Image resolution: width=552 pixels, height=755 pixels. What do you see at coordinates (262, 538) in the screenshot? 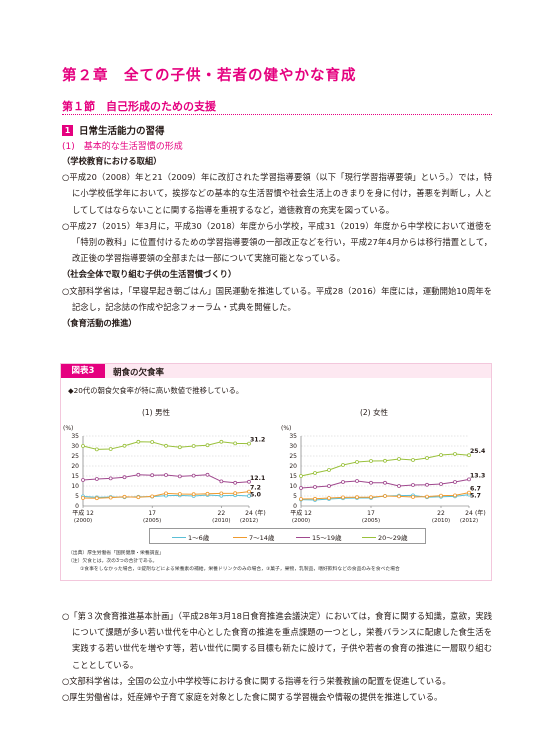
I see `legend-label: 7～14歳` at bounding box center [262, 538].